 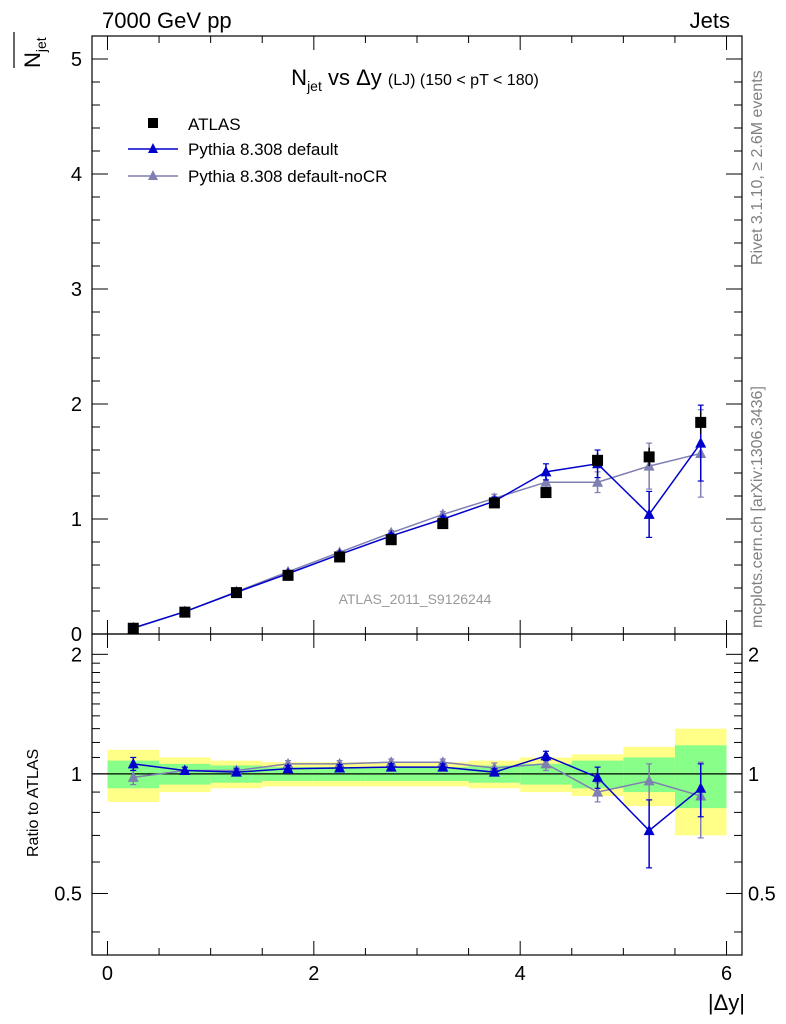 I want to click on ratio-line-default, so click(x=417, y=793).